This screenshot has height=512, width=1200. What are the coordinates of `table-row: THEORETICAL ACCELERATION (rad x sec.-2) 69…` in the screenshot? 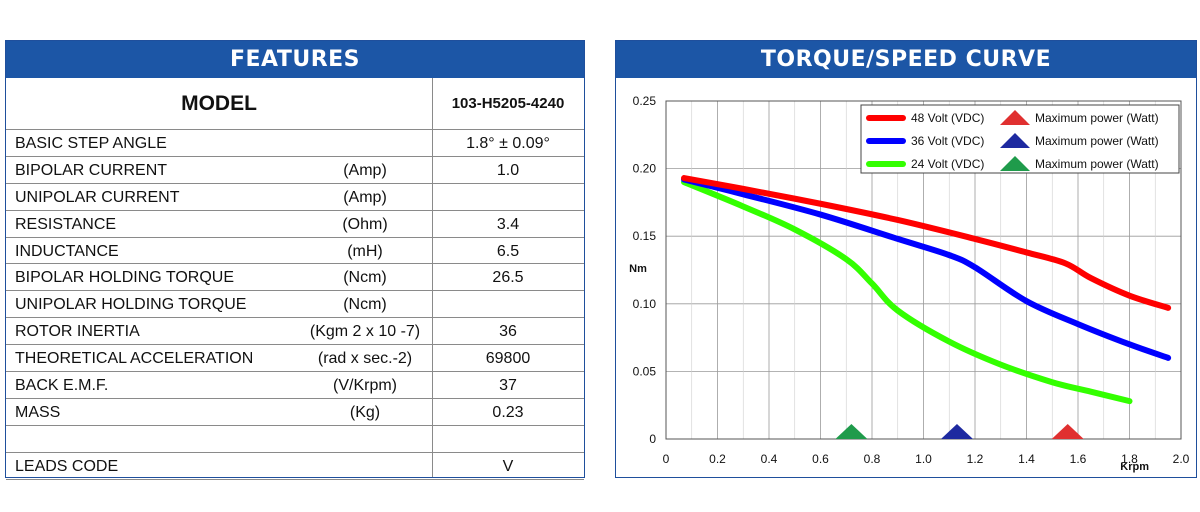 It's located at (295, 359).